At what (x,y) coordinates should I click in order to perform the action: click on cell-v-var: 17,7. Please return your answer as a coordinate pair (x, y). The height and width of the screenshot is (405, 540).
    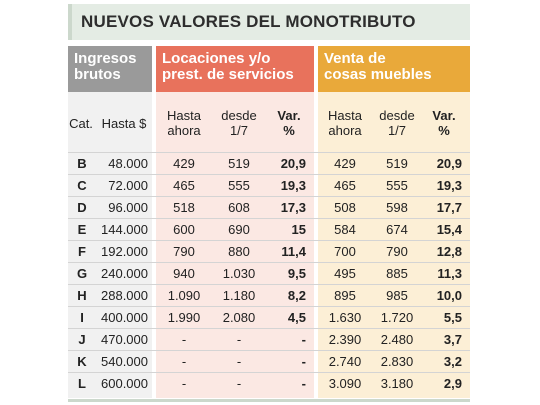
    Looking at the image, I should click on (449, 207).